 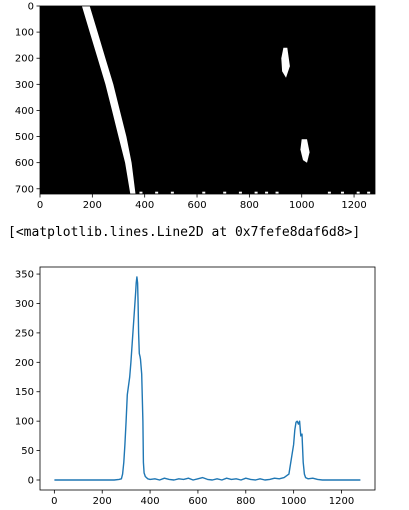 What do you see at coordinates (24, 275) in the screenshot?
I see `y-tick-label: 350` at bounding box center [24, 275].